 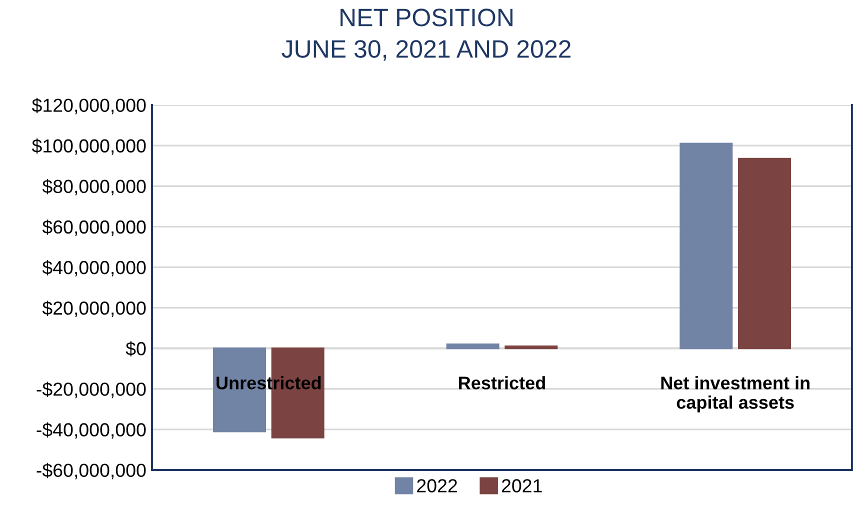 I want to click on x-tick-label: Restricted, so click(x=502, y=383).